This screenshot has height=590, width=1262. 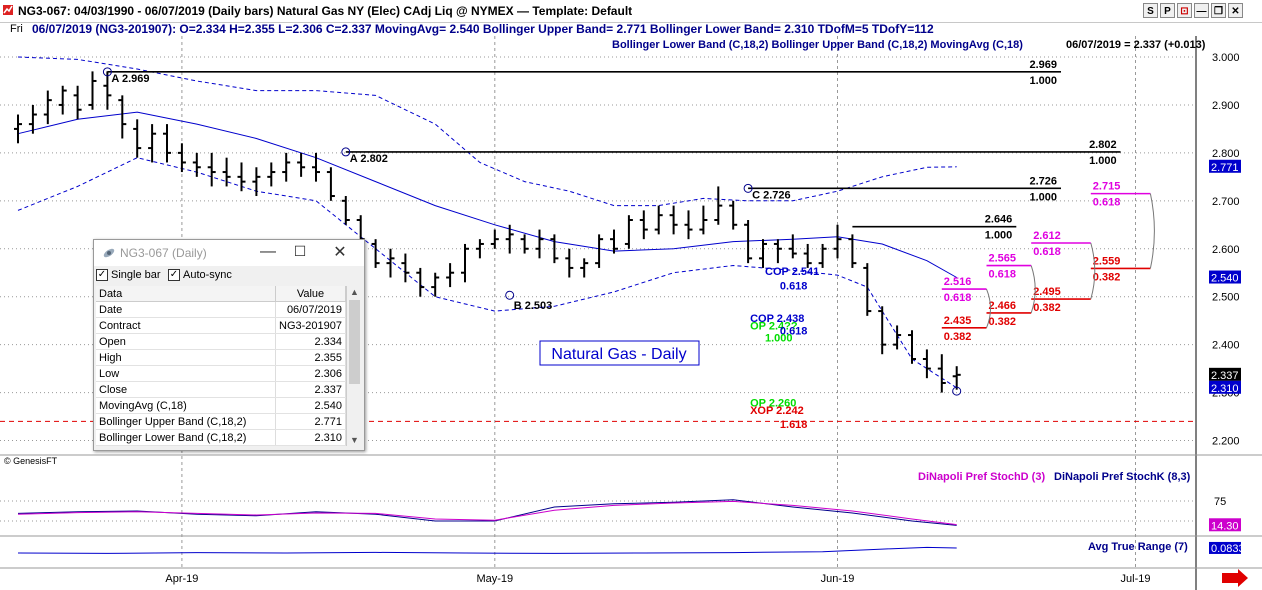 I want to click on row-value: 2.310, so click(x=310, y=437).